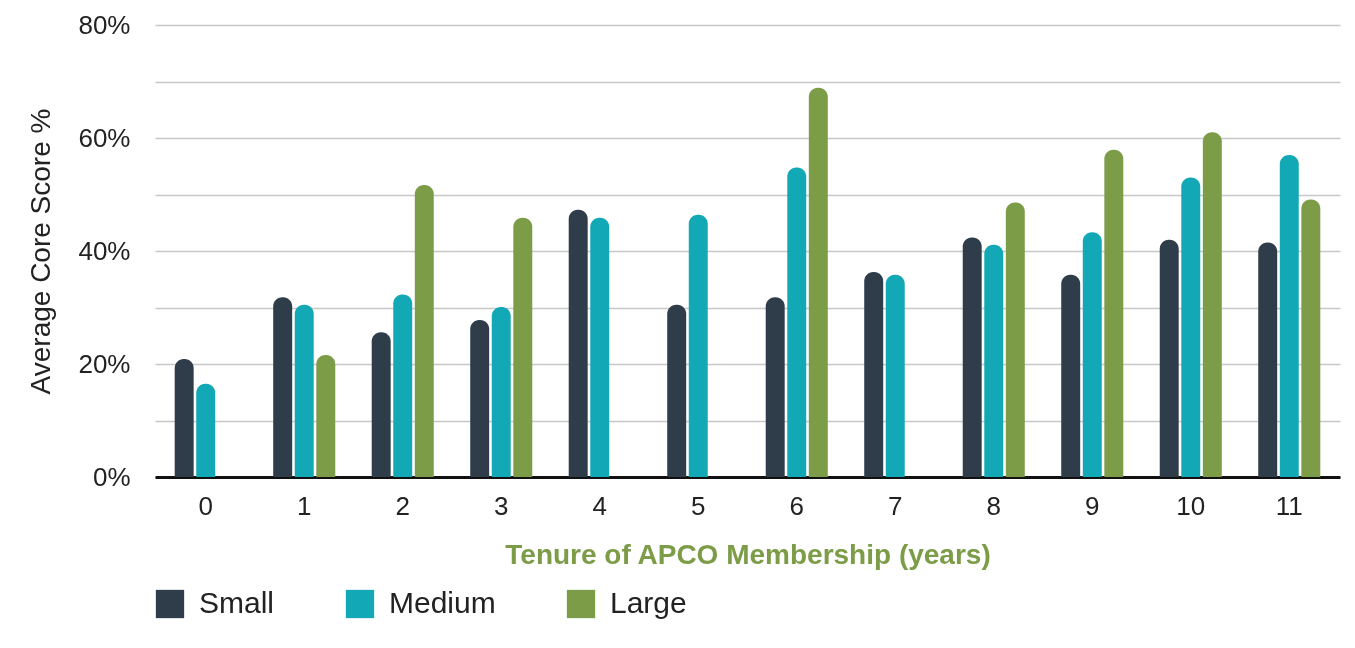 Image resolution: width=1355 pixels, height=648 pixels. What do you see at coordinates (104, 250) in the screenshot?
I see `y-tick-label: 40%` at bounding box center [104, 250].